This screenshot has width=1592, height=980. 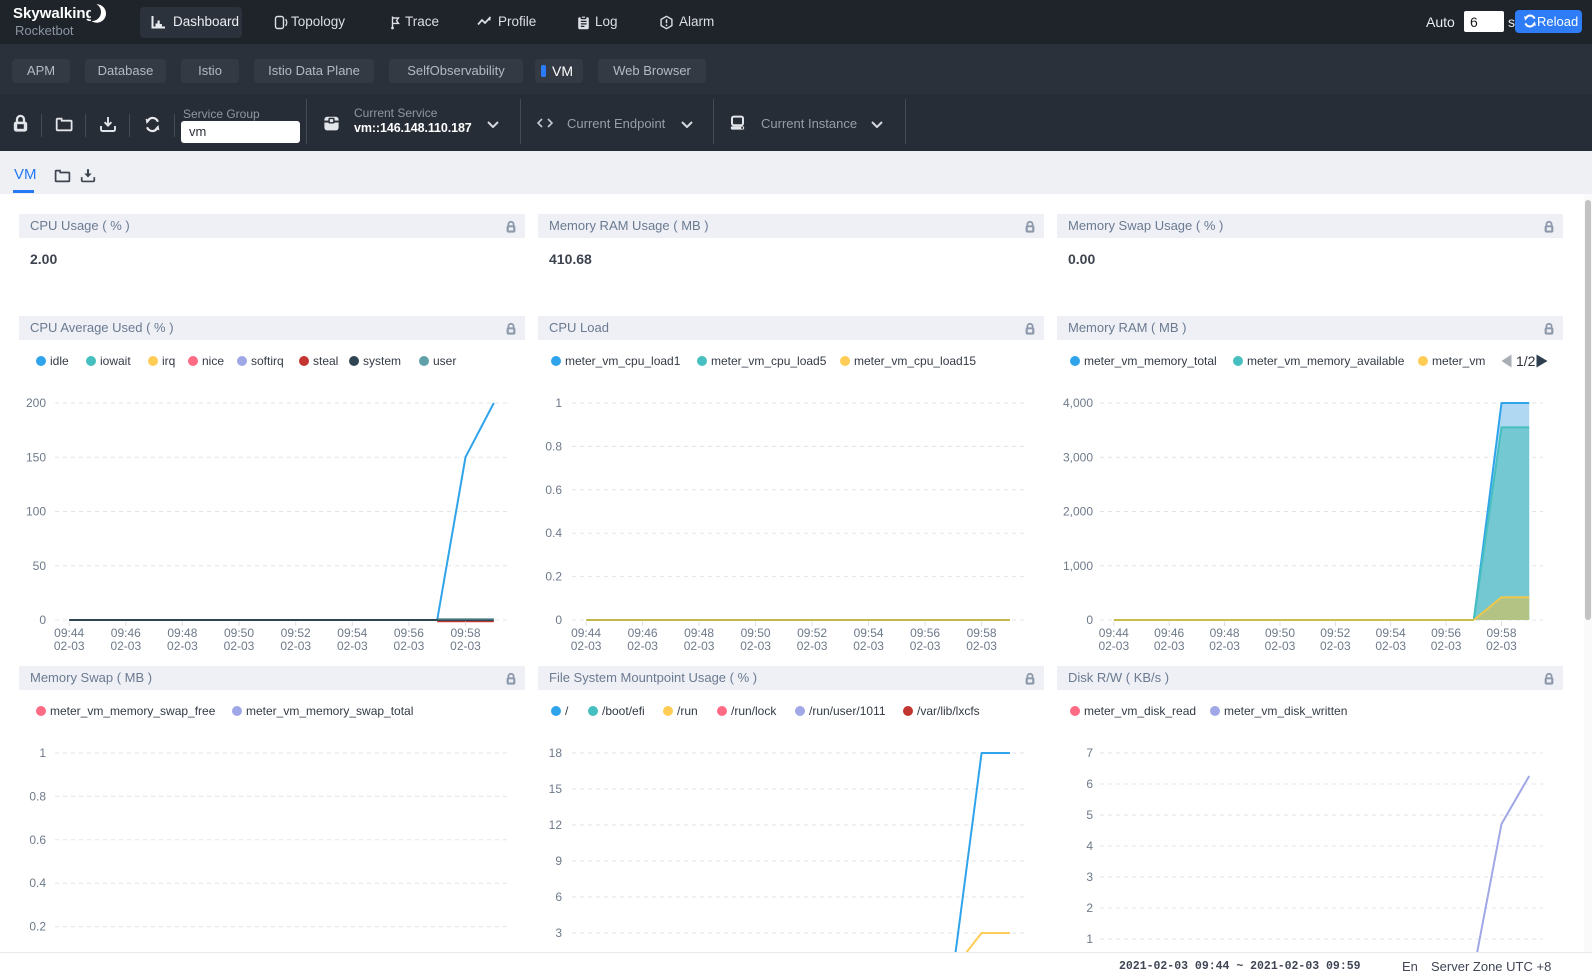 I want to click on svg-text: 3,000, so click(x=1078, y=457).